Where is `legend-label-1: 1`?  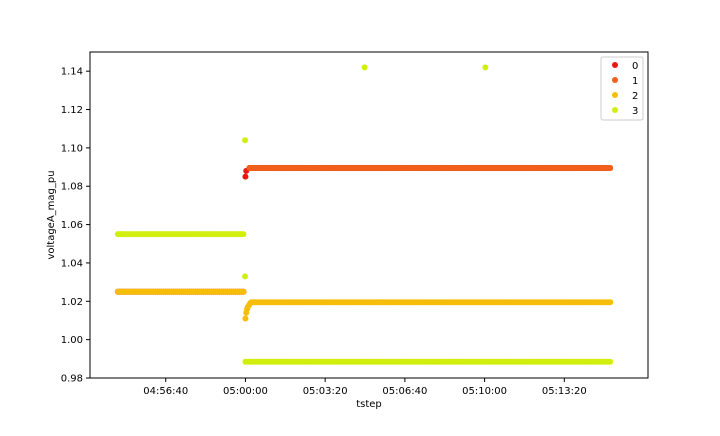 legend-label-1: 1 is located at coordinates (635, 81).